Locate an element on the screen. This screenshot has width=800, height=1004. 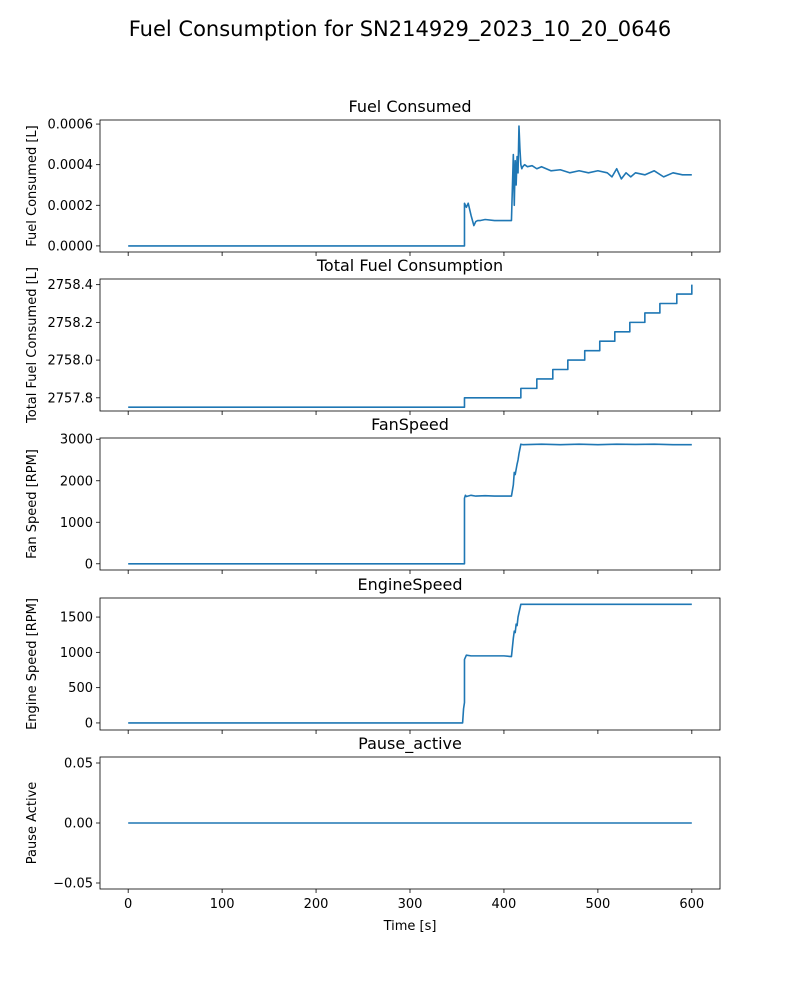
subplot-title: Pause_active is located at coordinates (410, 744).